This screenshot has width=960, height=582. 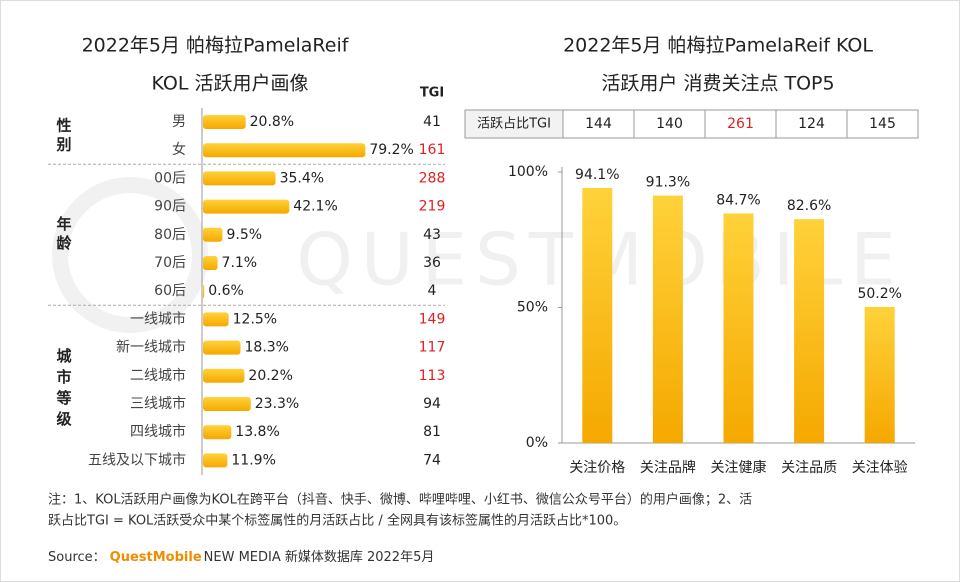 What do you see at coordinates (64, 234) in the screenshot?
I see `group-label: 年龄` at bounding box center [64, 234].